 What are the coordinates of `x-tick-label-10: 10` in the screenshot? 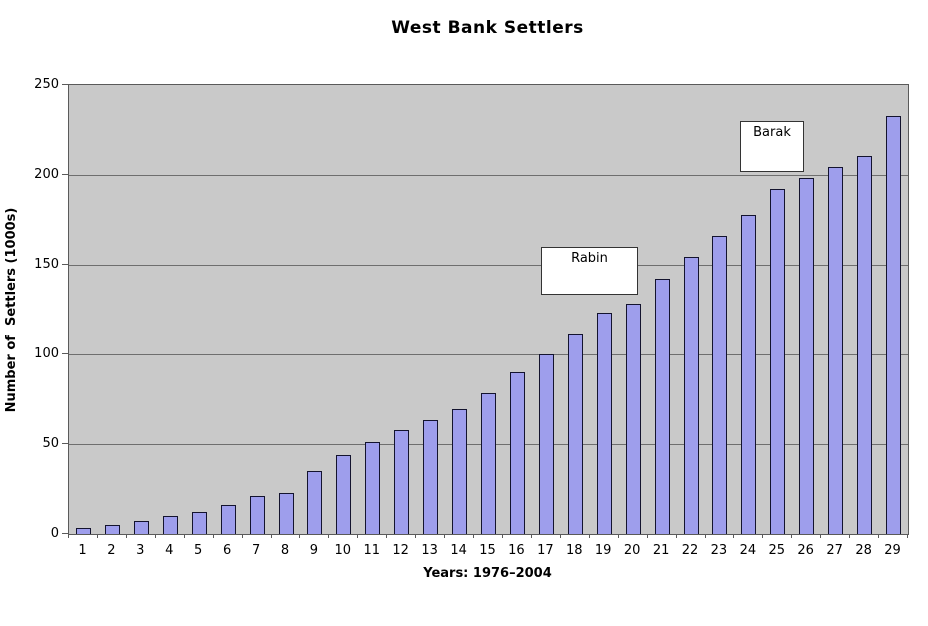 It's located at (343, 550).